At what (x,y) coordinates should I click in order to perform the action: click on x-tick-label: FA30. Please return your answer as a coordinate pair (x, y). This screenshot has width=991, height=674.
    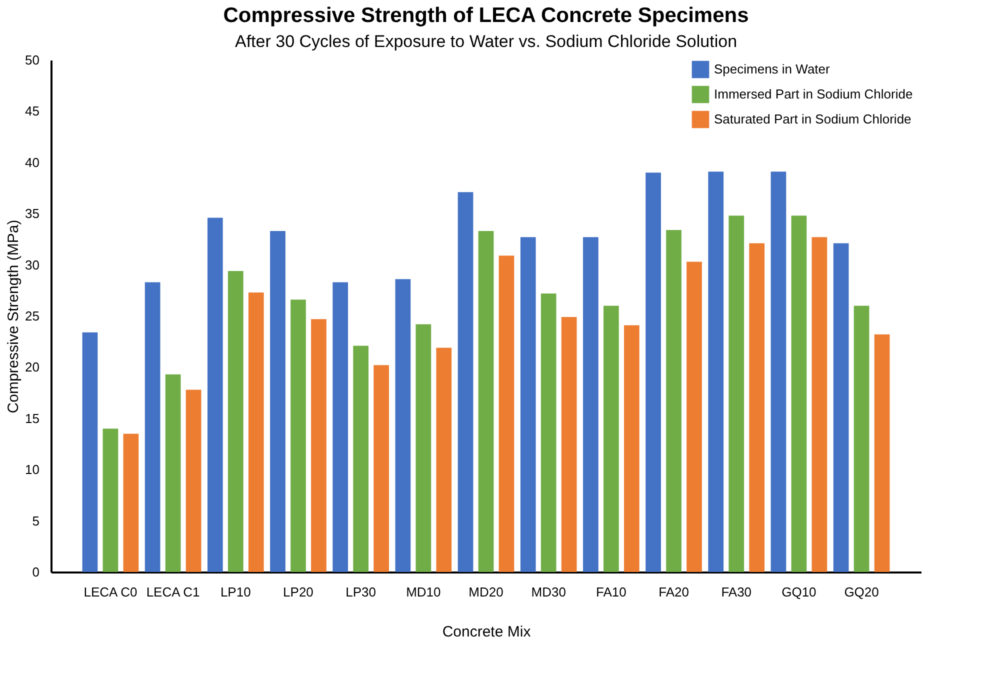
    Looking at the image, I should click on (736, 592).